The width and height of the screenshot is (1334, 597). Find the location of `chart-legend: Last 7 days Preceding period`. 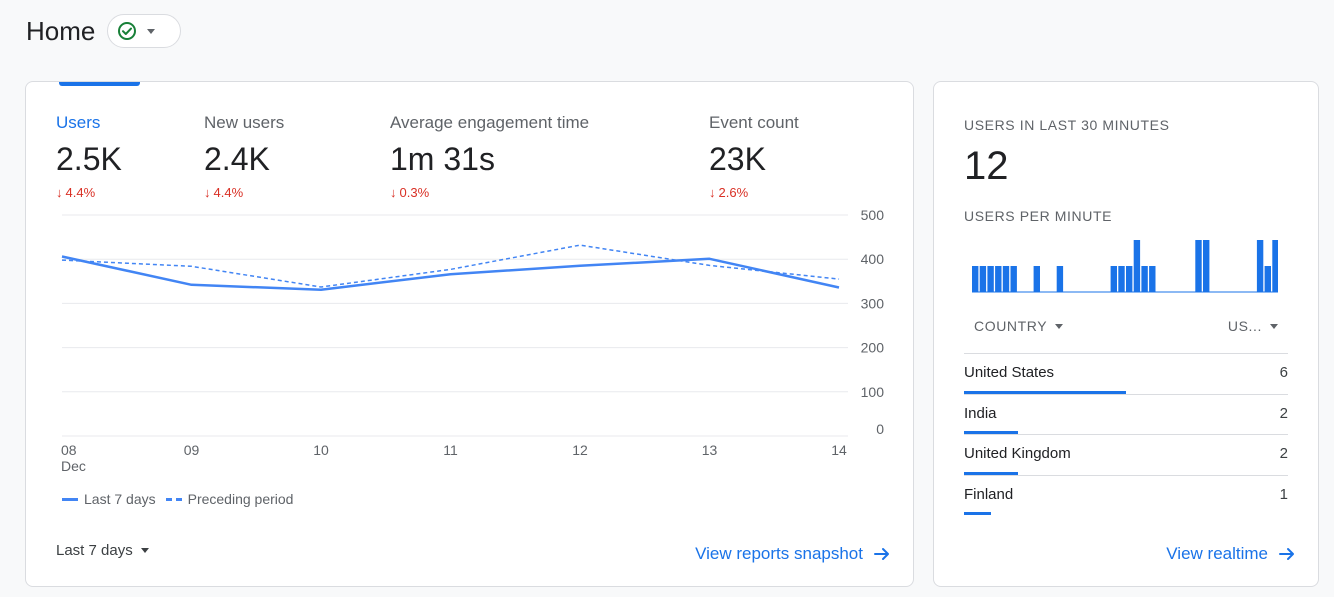

chart-legend: Last 7 days Preceding period is located at coordinates (177, 499).